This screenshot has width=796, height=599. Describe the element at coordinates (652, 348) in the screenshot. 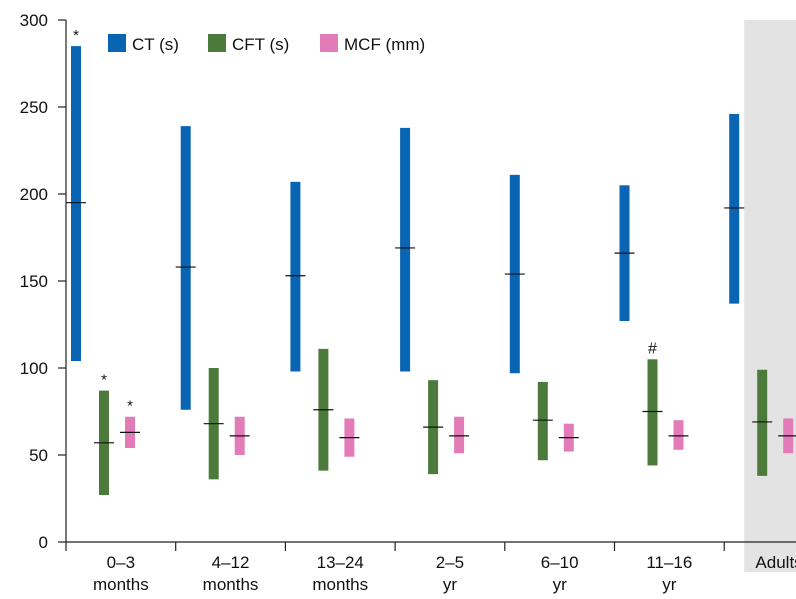

I see `significance-marker: #` at that location.